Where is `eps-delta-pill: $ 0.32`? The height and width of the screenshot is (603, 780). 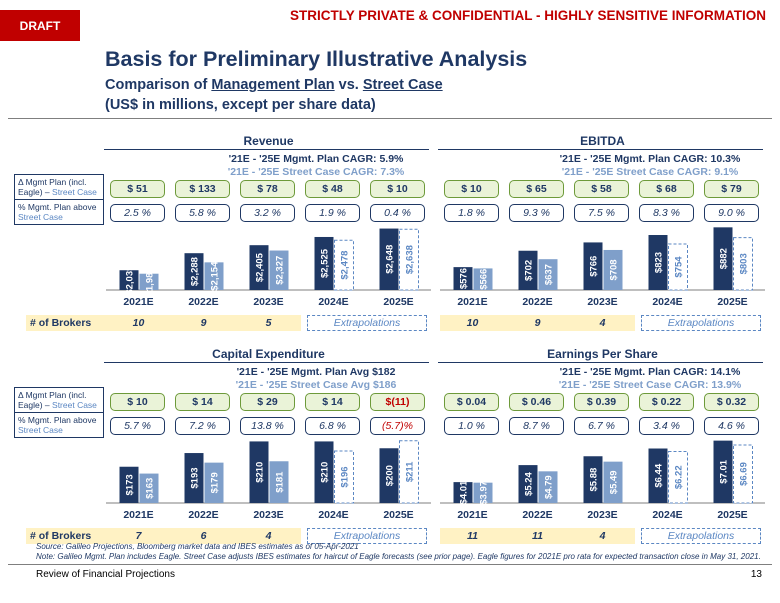
eps-delta-pill: $ 0.32 is located at coordinates (731, 402).